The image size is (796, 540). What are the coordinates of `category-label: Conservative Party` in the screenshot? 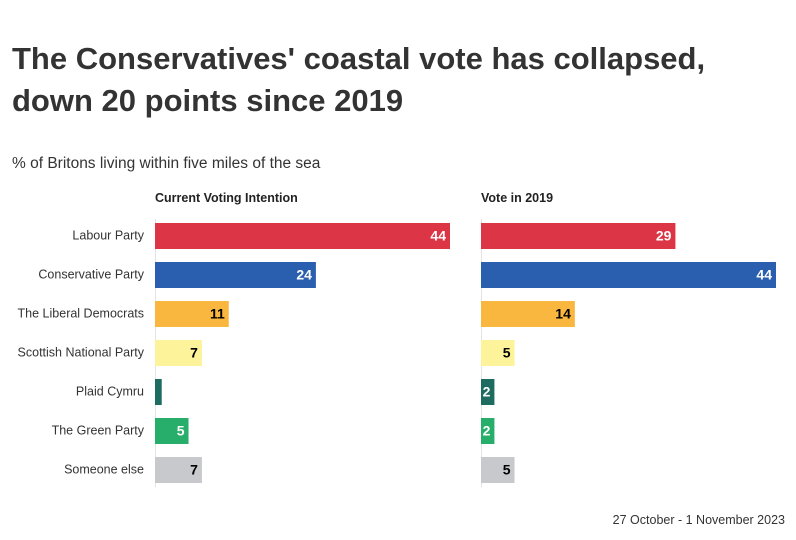 It's located at (91, 274).